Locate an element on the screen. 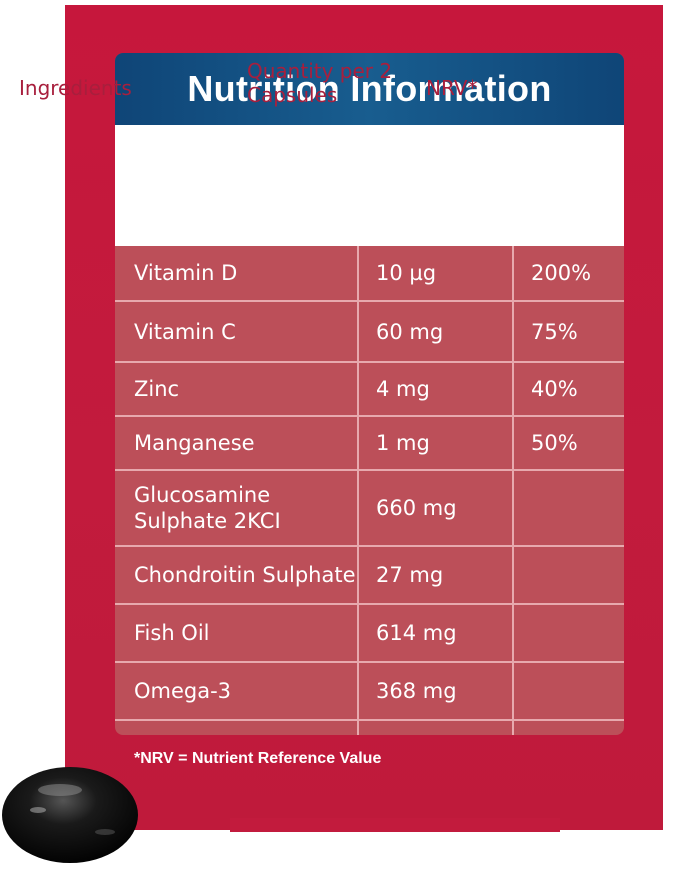 Image resolution: width=679 pixels, height=883 pixels. table-row: Vitamin C 60 mg 75% is located at coordinates (369, 332).